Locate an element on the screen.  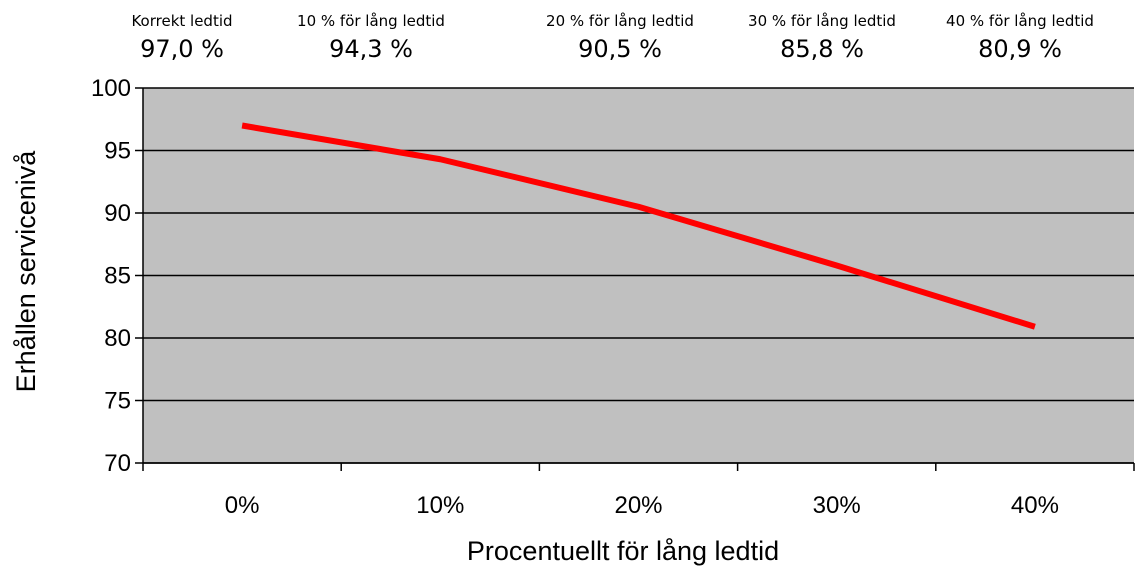
annotation-value: 80,9 % is located at coordinates (1020, 49).